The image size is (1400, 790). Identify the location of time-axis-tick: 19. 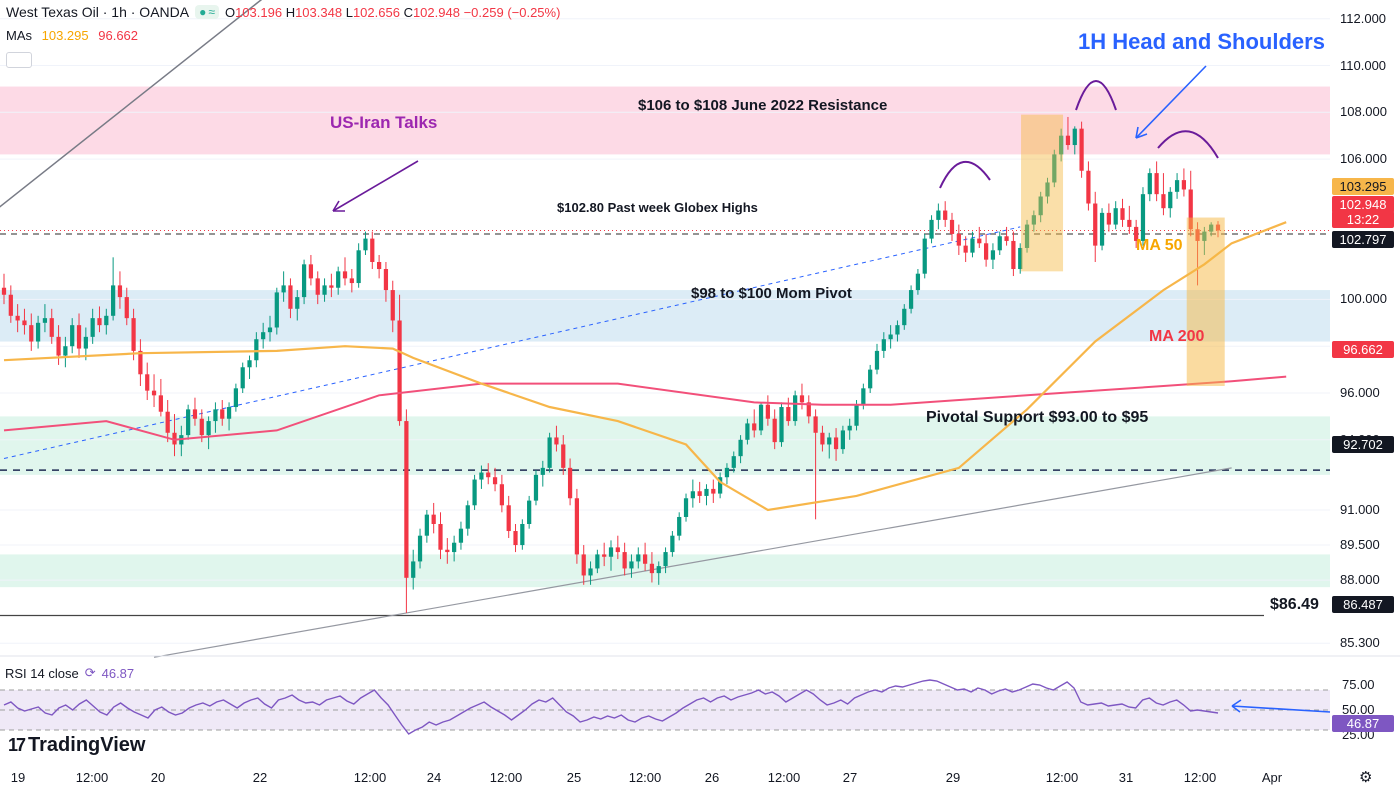
(18, 777).